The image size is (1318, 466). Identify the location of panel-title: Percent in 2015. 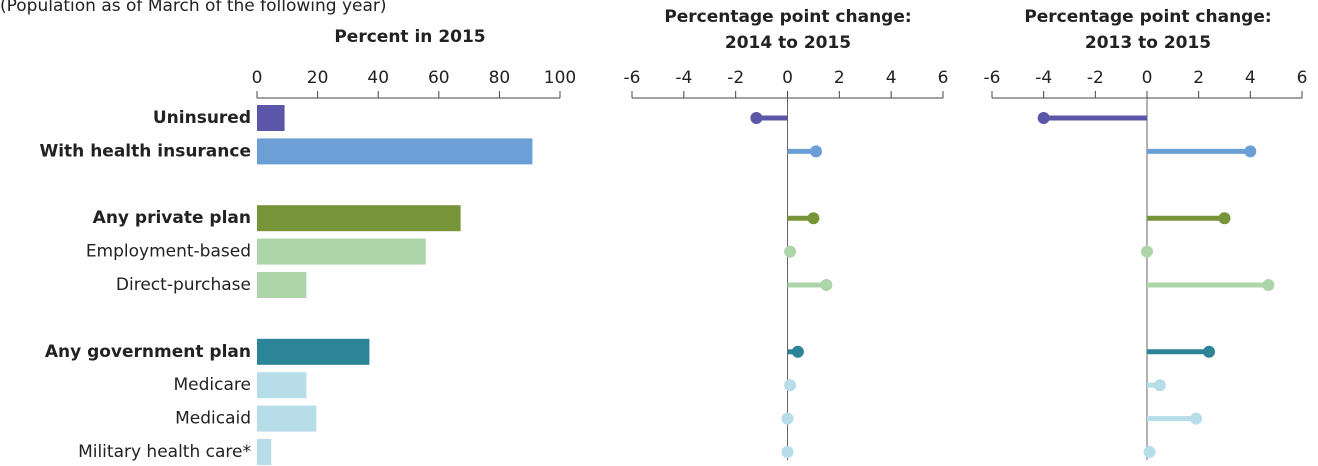
(410, 37).